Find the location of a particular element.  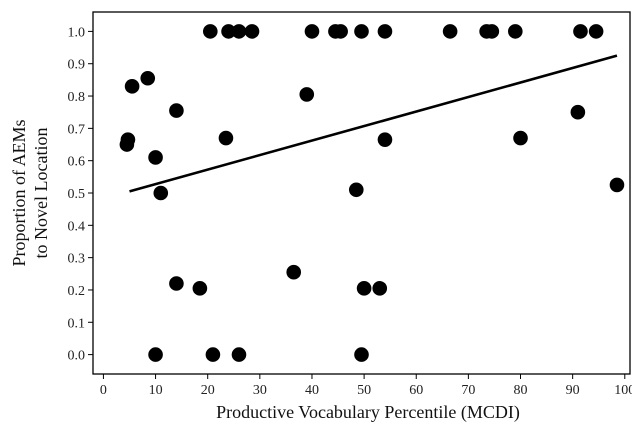

y-tick-label: 0.3 is located at coordinates (77, 259).